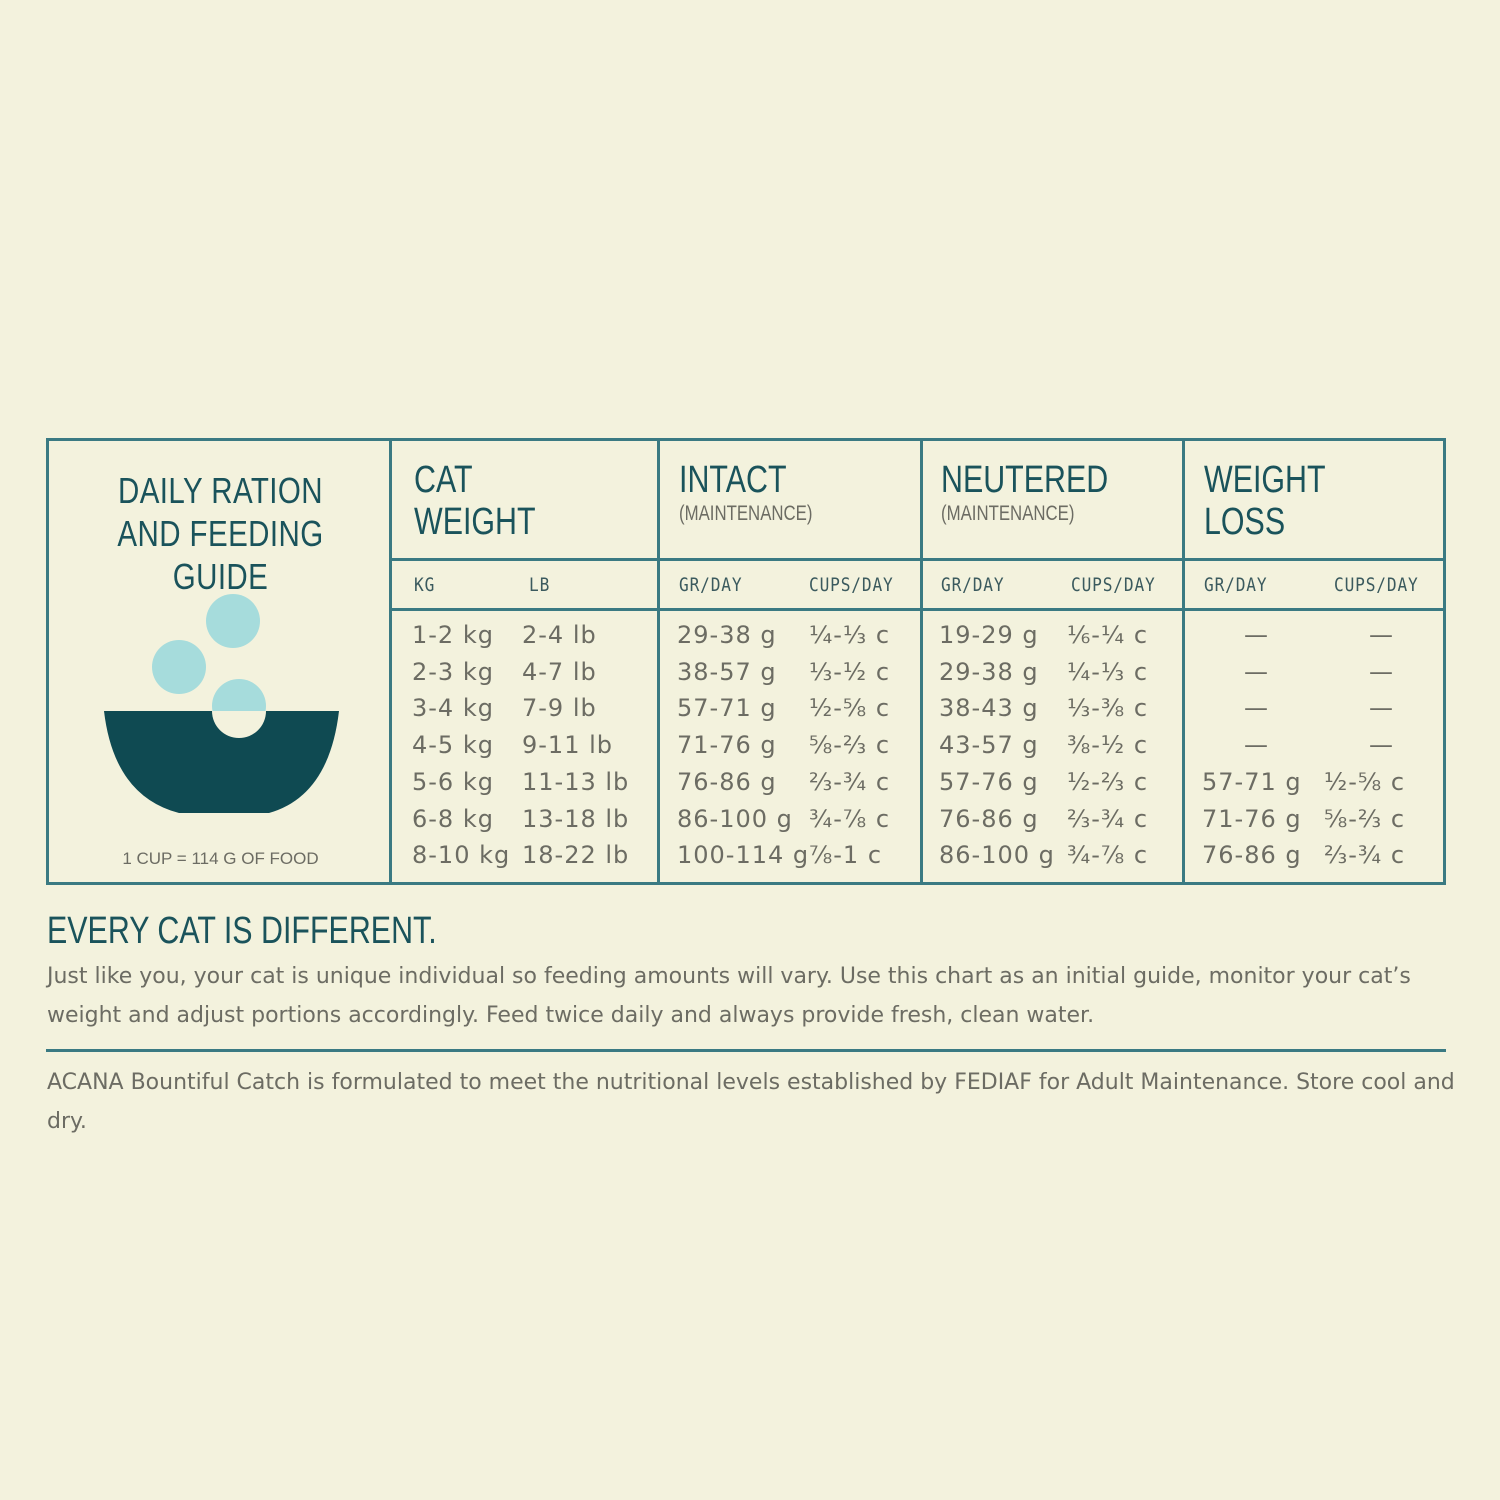 Image resolution: width=1500 pixels, height=1500 pixels. I want to click on table-cell: 9-11 lb, so click(567, 745).